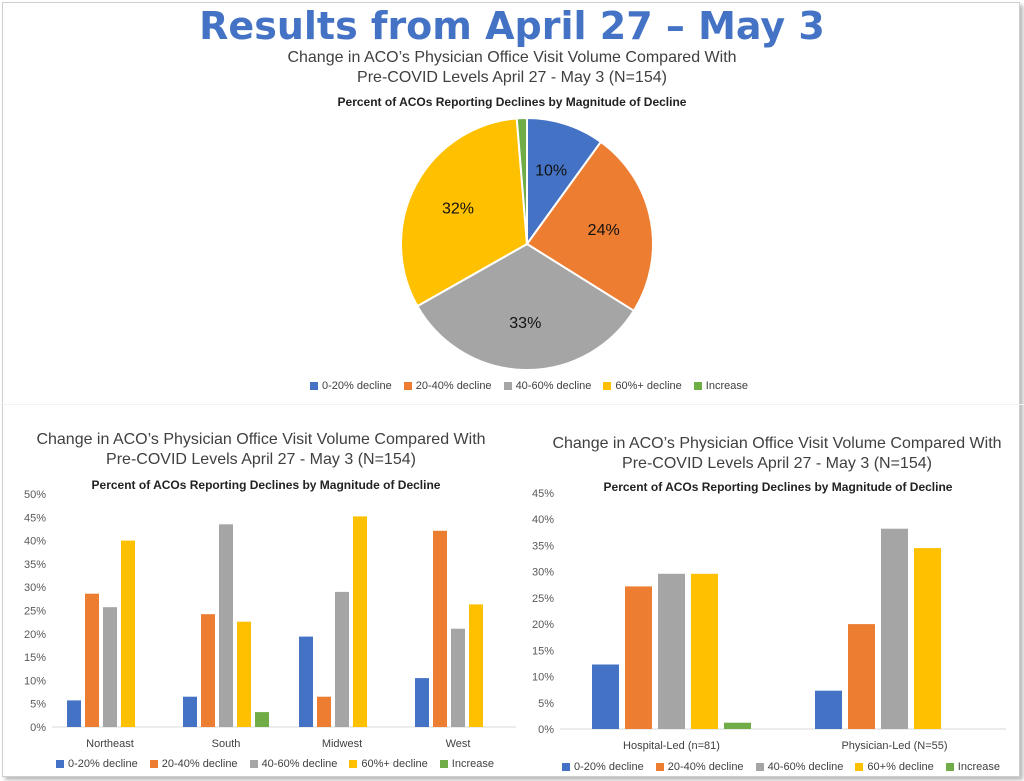 Image resolution: width=1024 pixels, height=781 pixels. I want to click on region-bar-west-60-decline, so click(476, 665).